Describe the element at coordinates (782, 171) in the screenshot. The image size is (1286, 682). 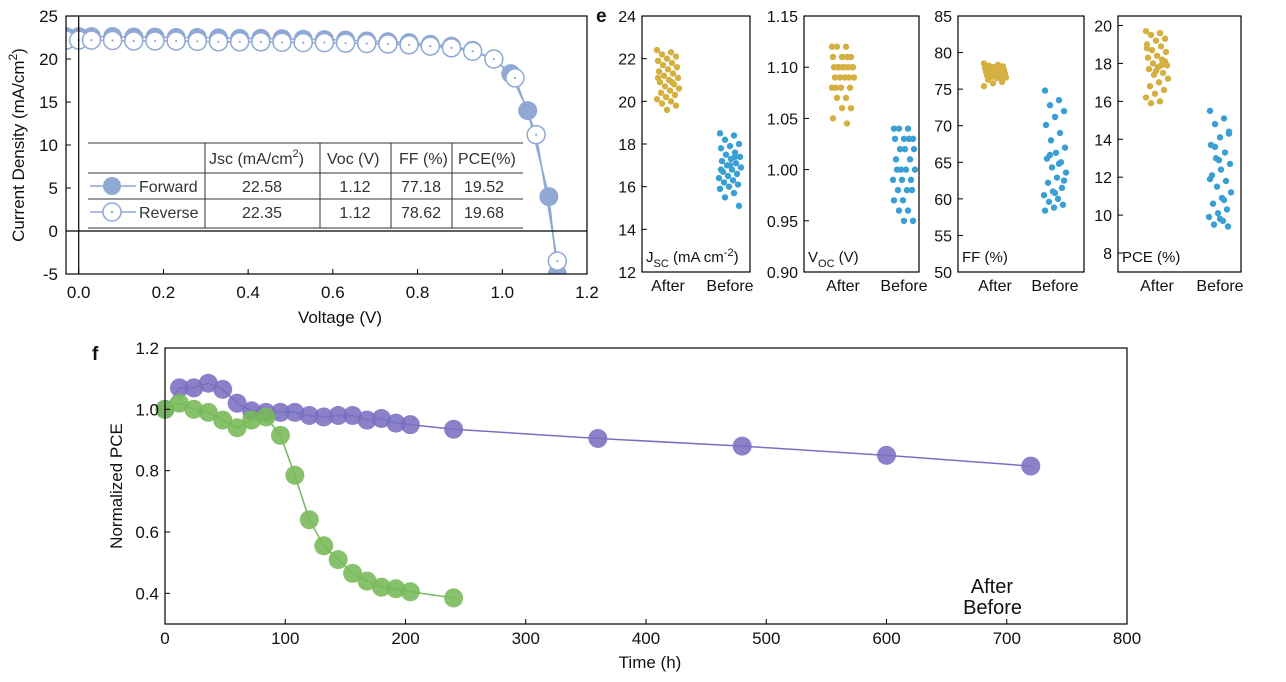
I see `scatter-ytick-label: 1.00` at that location.